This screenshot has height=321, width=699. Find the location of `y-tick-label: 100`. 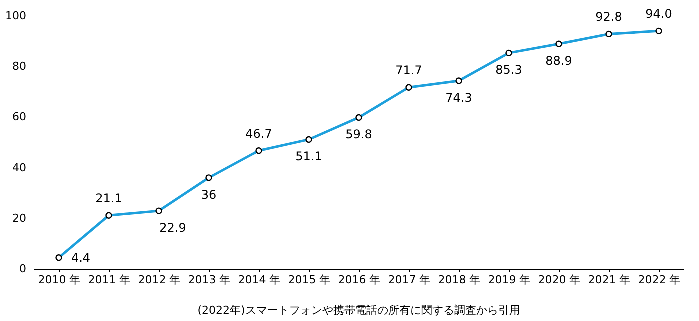

y-tick-label: 100 is located at coordinates (16, 16).